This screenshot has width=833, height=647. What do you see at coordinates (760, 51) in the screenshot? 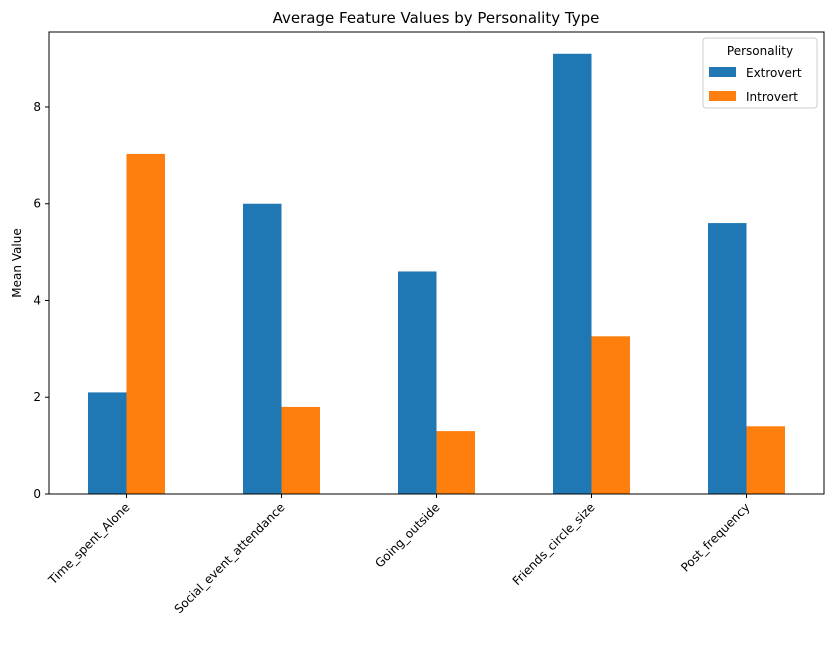
I see `legend-title: Personality` at bounding box center [760, 51].